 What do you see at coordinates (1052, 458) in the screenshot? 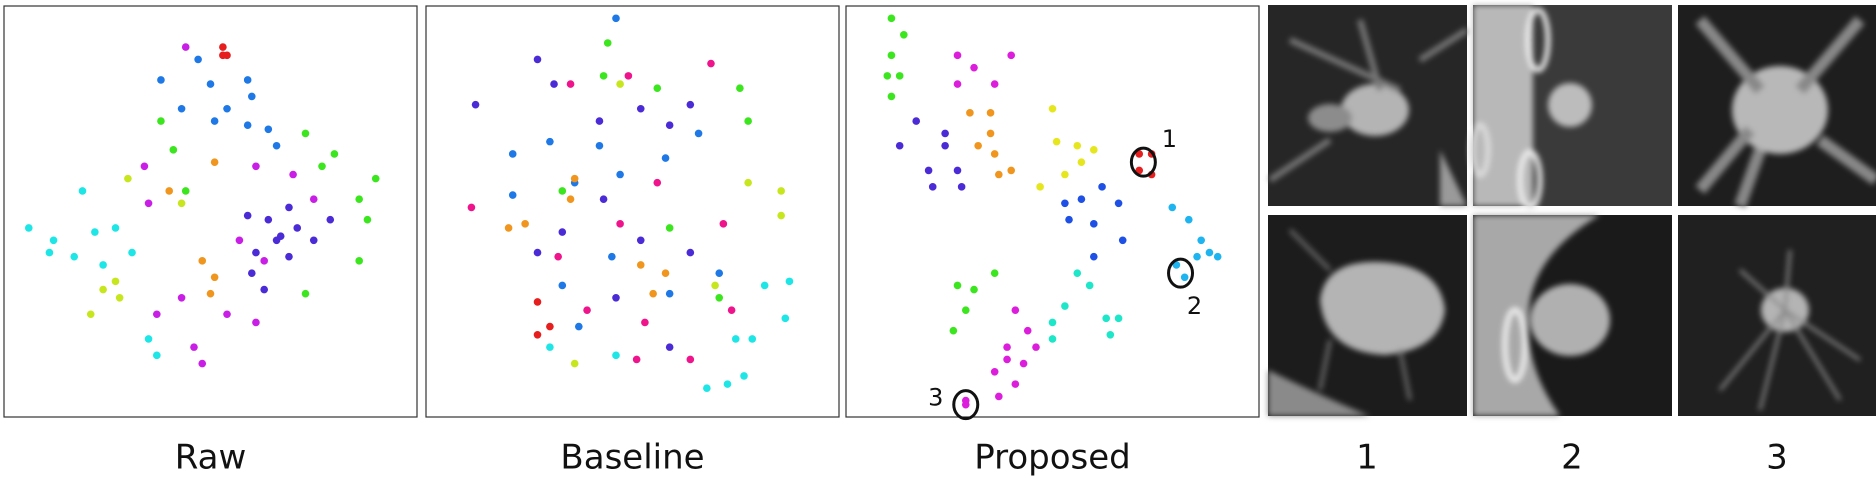
I see `panel-label: Proposed` at bounding box center [1052, 458].